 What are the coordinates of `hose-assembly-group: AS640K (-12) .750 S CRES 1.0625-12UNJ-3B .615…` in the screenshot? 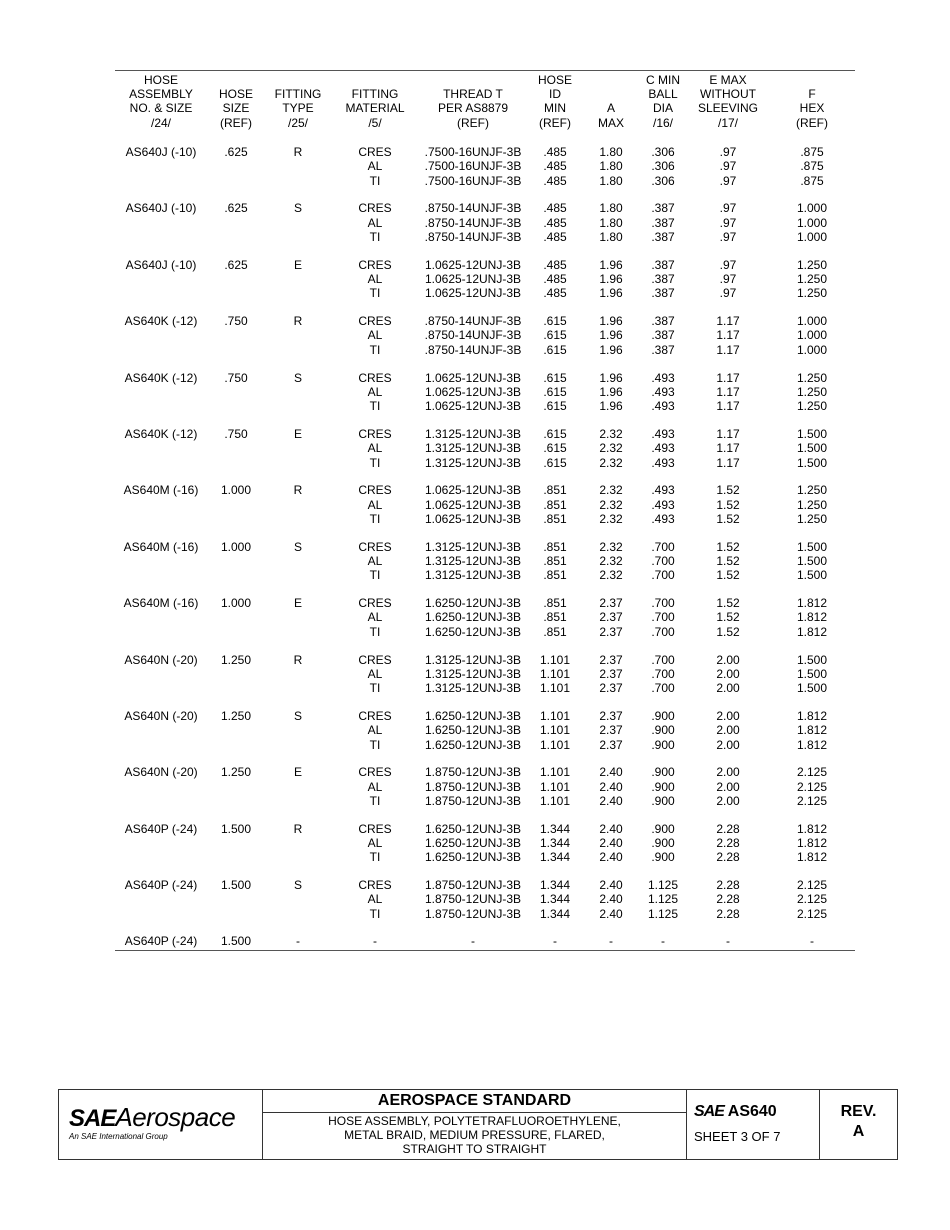 It's located at (485, 392).